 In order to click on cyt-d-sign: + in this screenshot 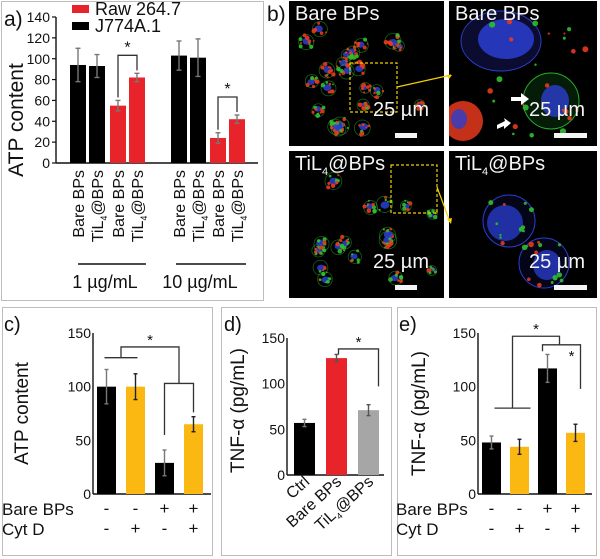, I will do `click(136, 528)`.